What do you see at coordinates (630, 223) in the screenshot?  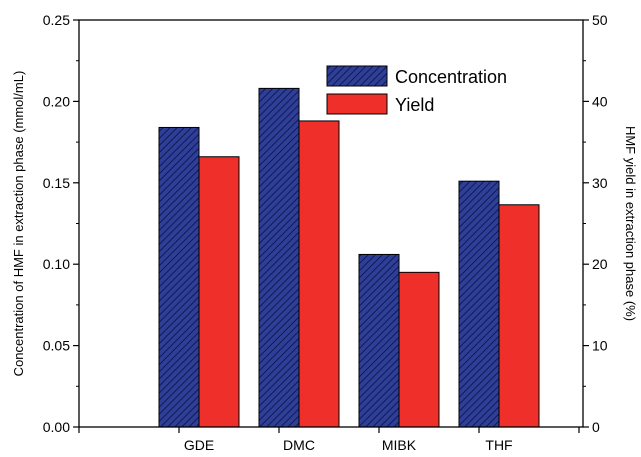 I see `y2-axis-title: HMF yield in extraction phase (%)` at bounding box center [630, 223].